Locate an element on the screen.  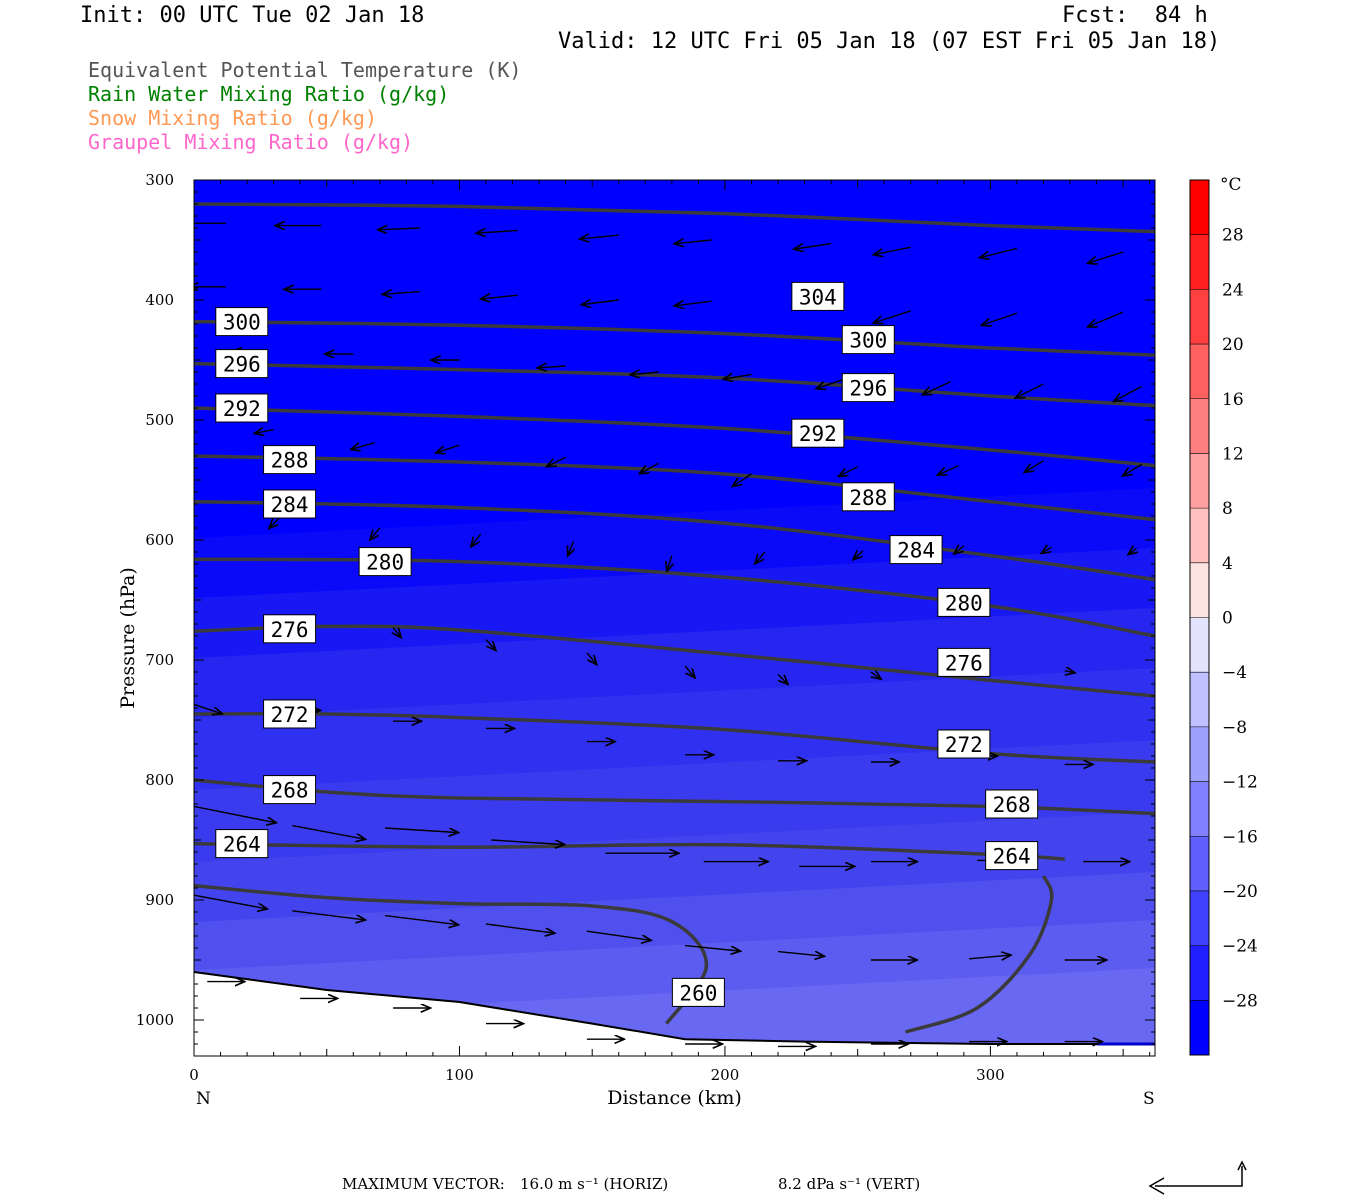
contour-label-260: 260 is located at coordinates (698, 992).